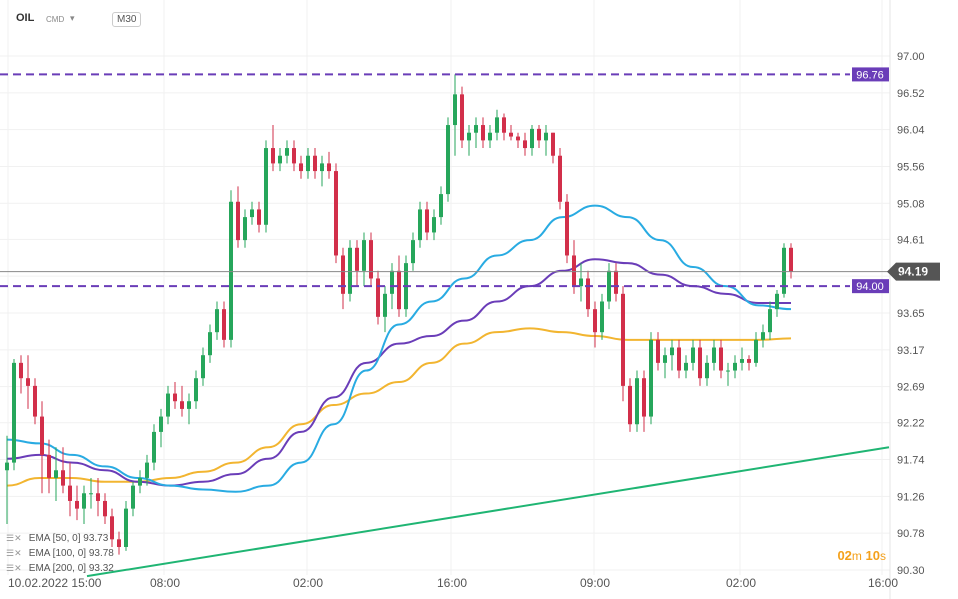 The image size is (958, 599). What do you see at coordinates (911, 388) in the screenshot?
I see `y-tick-label: 92.69` at bounding box center [911, 388].